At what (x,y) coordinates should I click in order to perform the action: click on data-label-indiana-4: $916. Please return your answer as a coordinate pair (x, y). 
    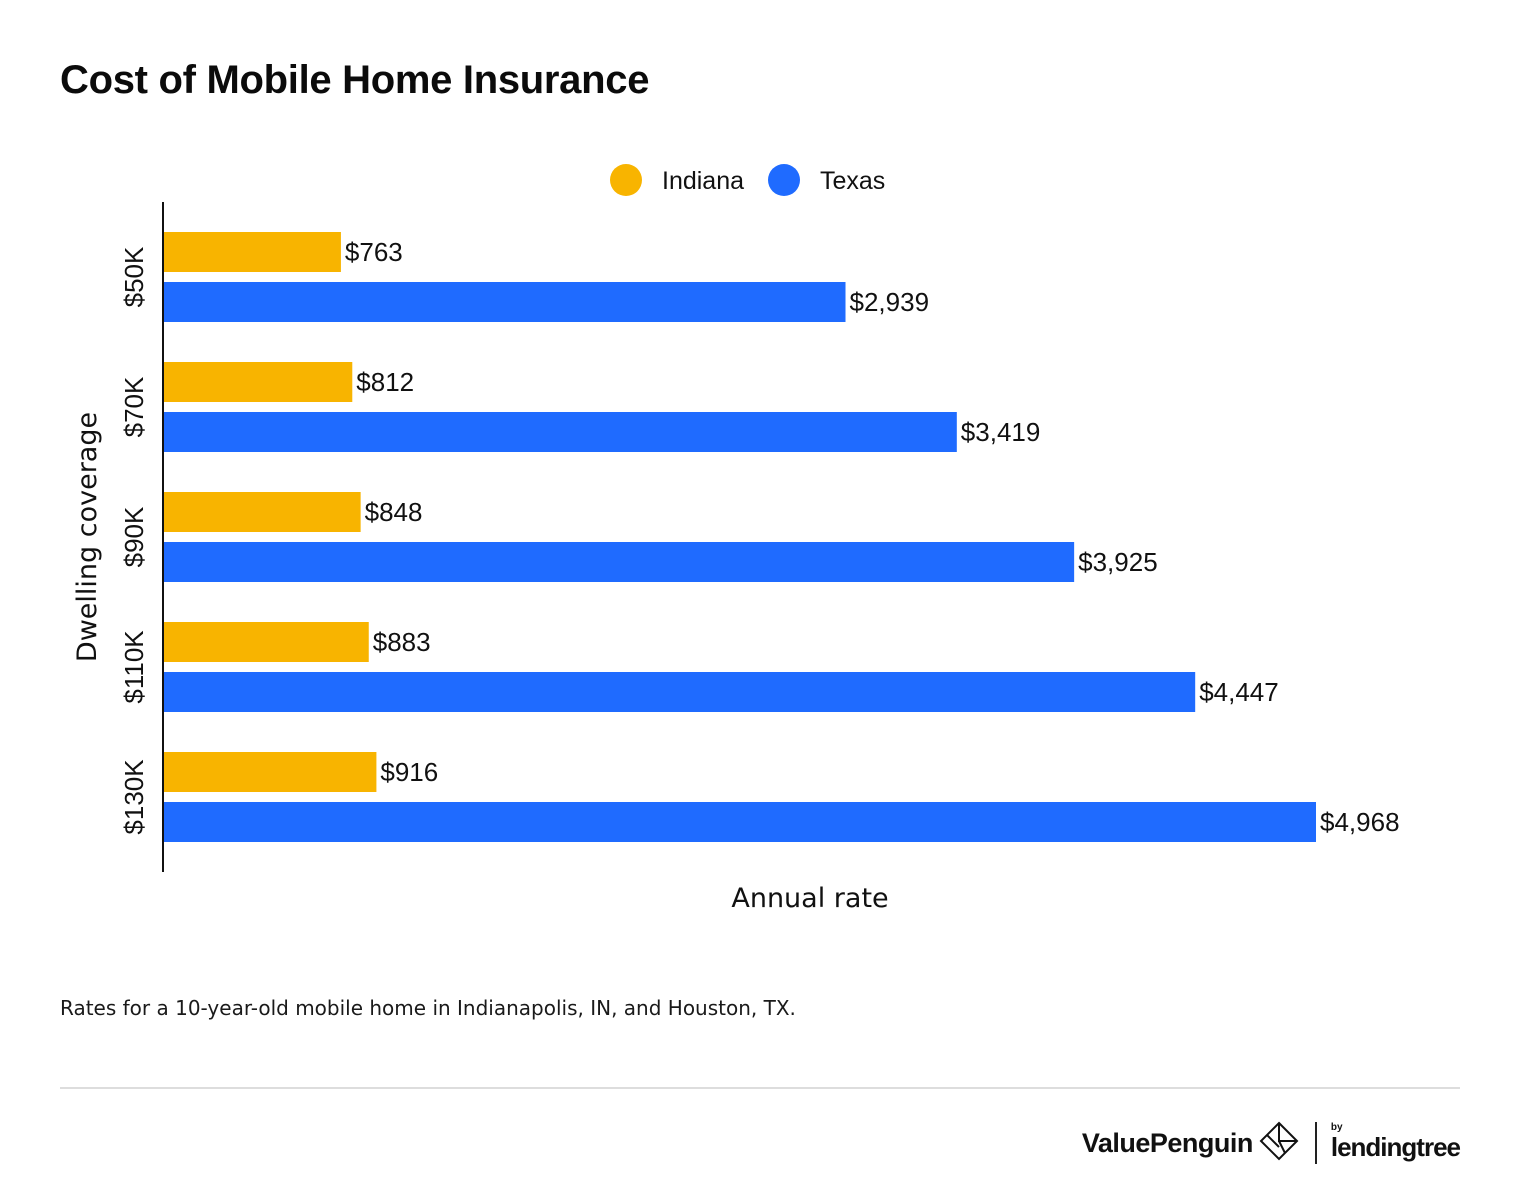
    Looking at the image, I should click on (409, 772).